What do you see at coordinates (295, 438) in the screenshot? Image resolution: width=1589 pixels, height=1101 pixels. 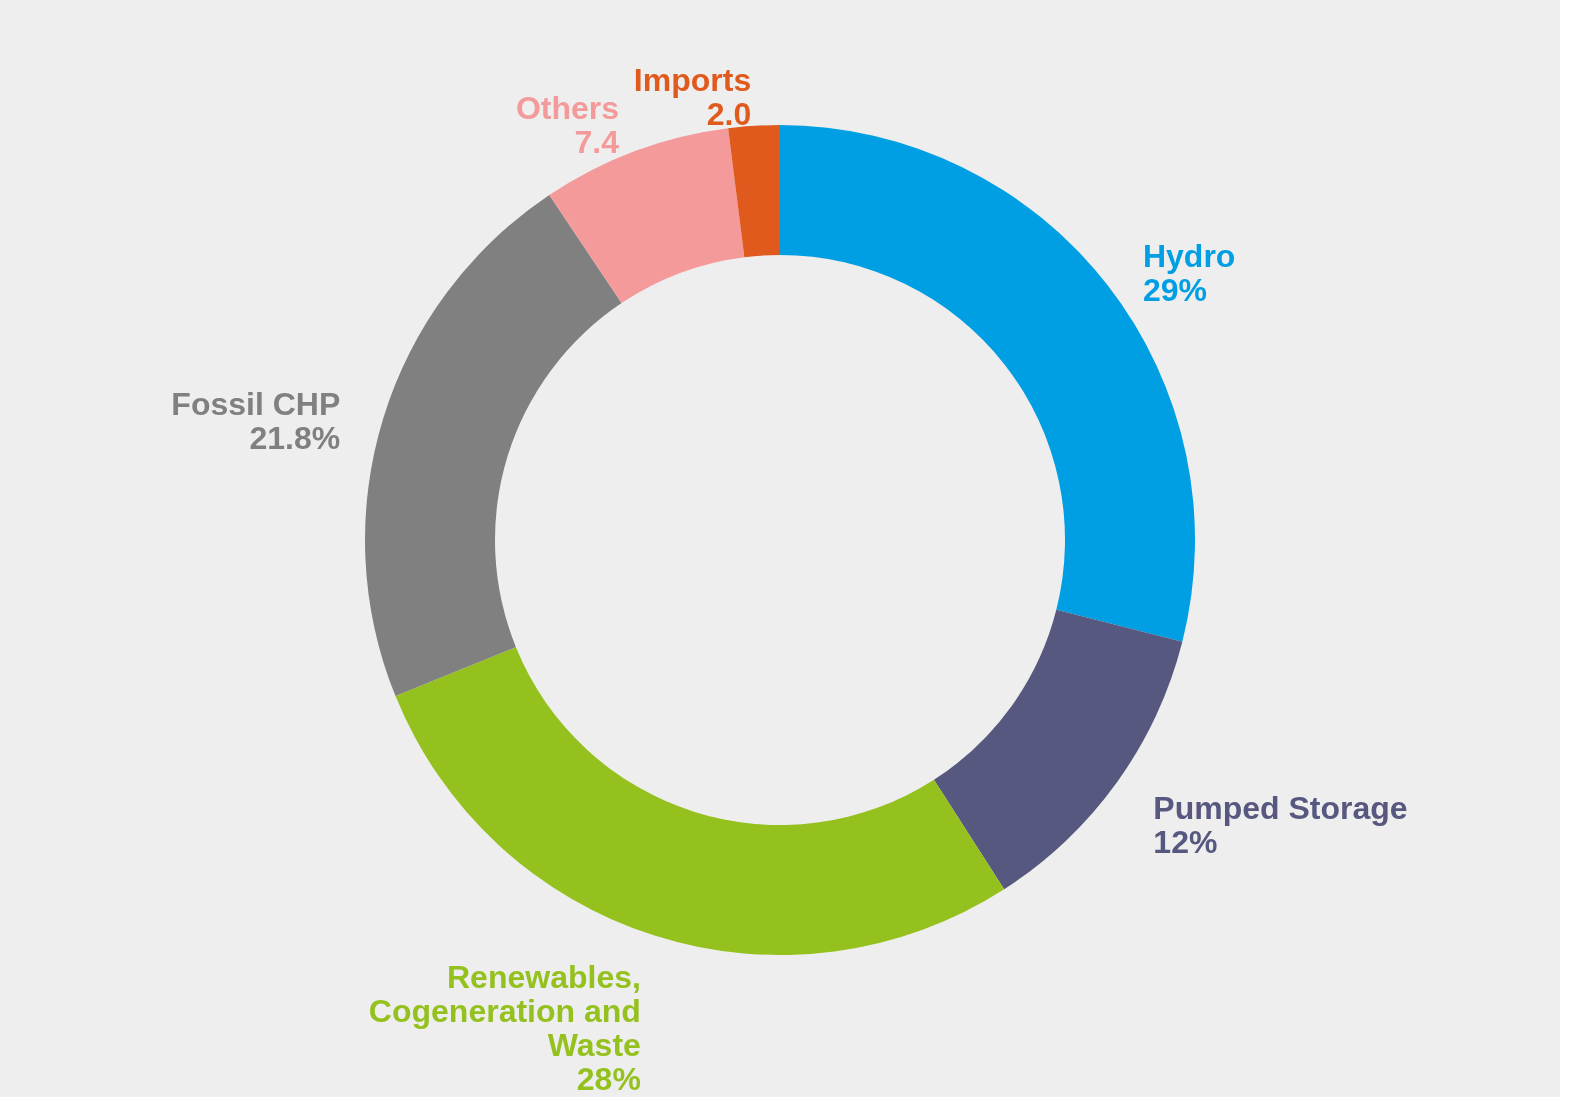 I see `data-label: 21.8%` at bounding box center [295, 438].